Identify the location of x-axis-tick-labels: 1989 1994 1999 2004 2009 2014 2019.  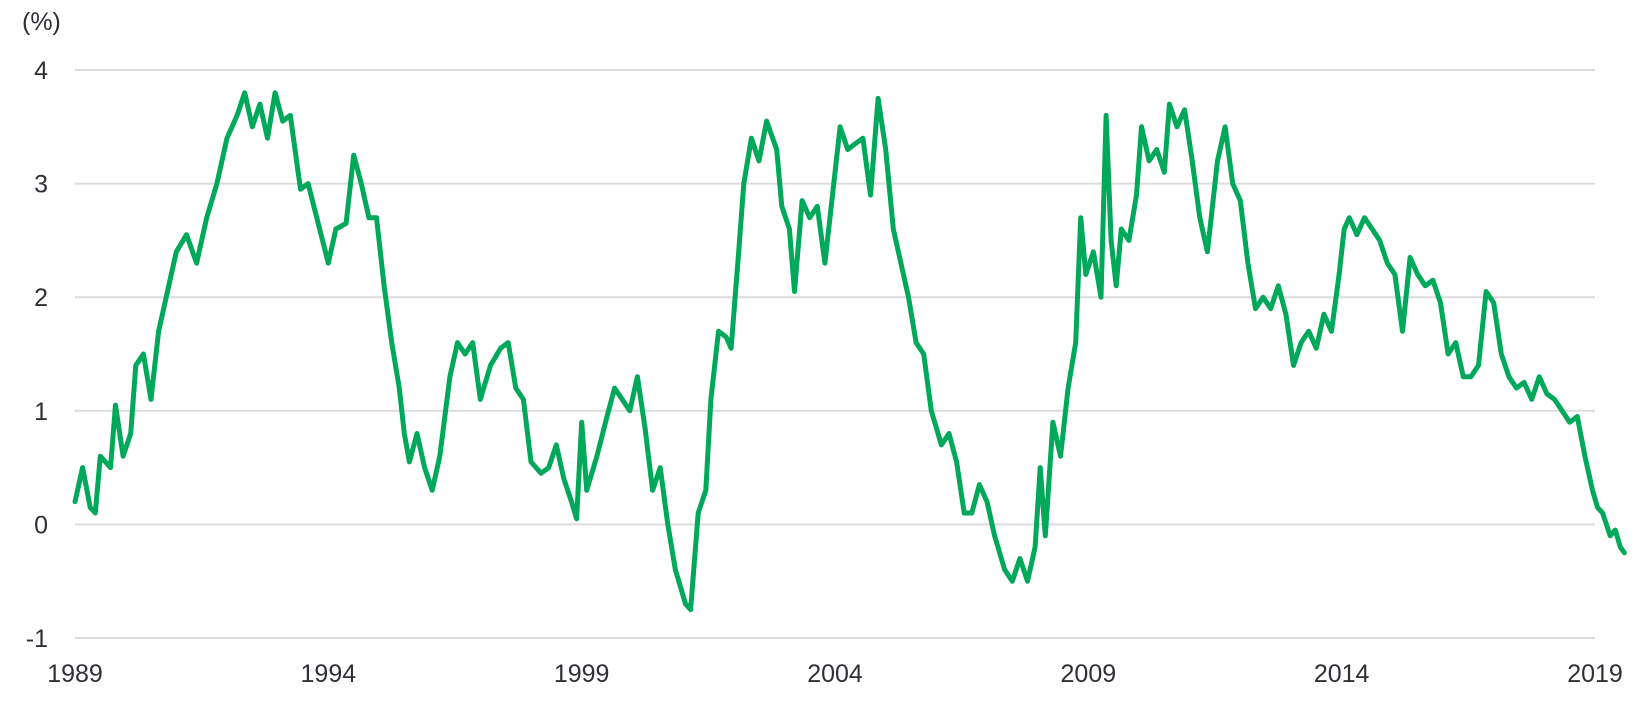
(835, 674).